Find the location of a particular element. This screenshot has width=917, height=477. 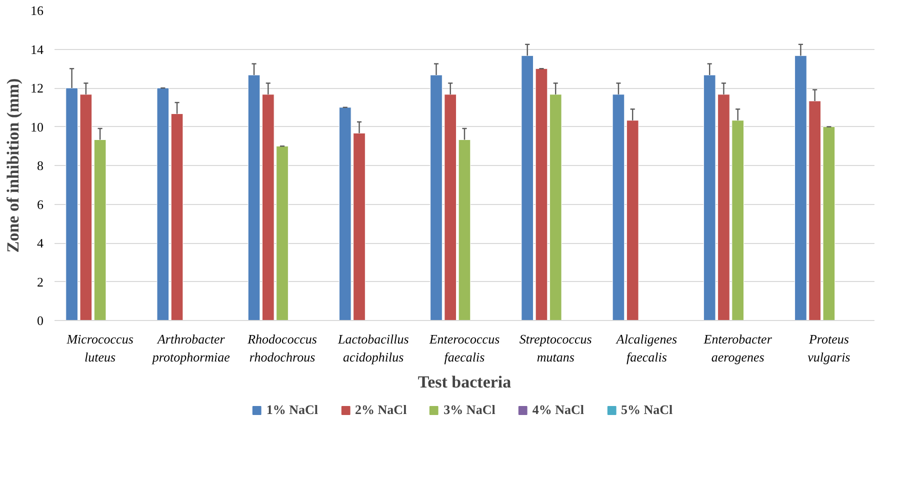

x-tick-label: Micrococcus luteus is located at coordinates (100, 348).